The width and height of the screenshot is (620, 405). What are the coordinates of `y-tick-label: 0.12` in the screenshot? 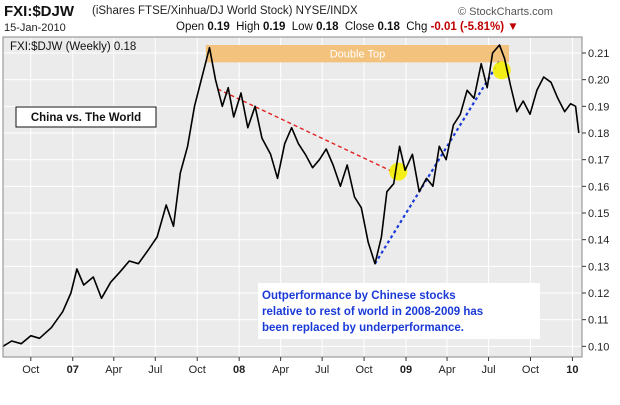 It's located at (598, 294).